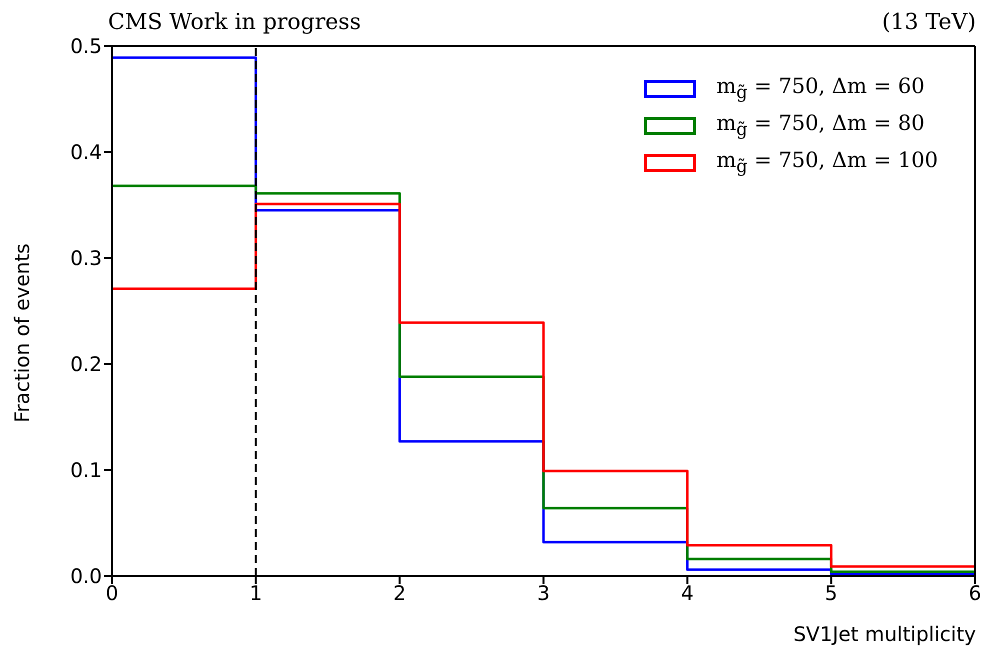 Image resolution: width=999 pixels, height=671 pixels. What do you see at coordinates (884, 634) in the screenshot?
I see `x-axis-title: SV1Jet multiplicity` at bounding box center [884, 634].